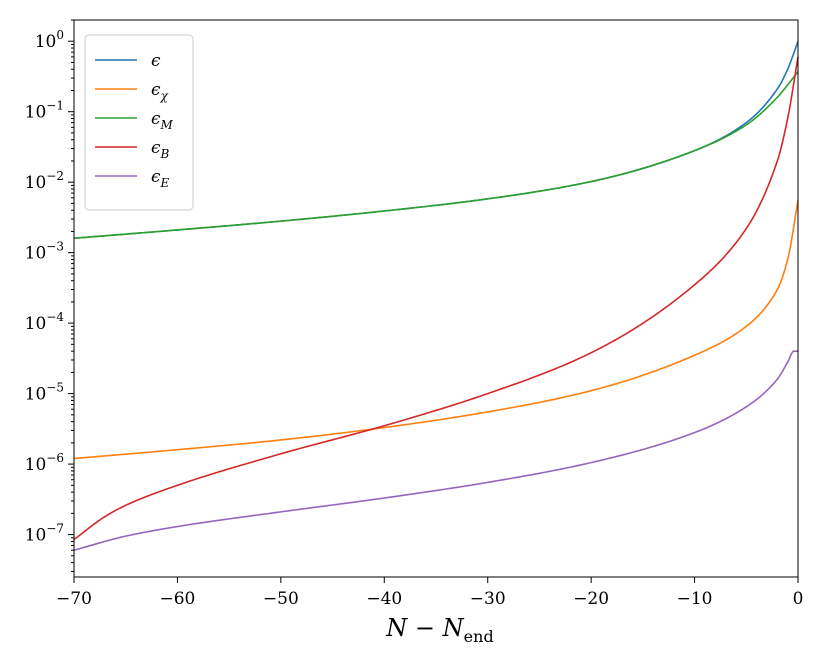  Describe the element at coordinates (55, 247) in the screenshot. I see `y-tick-exponent: −3` at that location.